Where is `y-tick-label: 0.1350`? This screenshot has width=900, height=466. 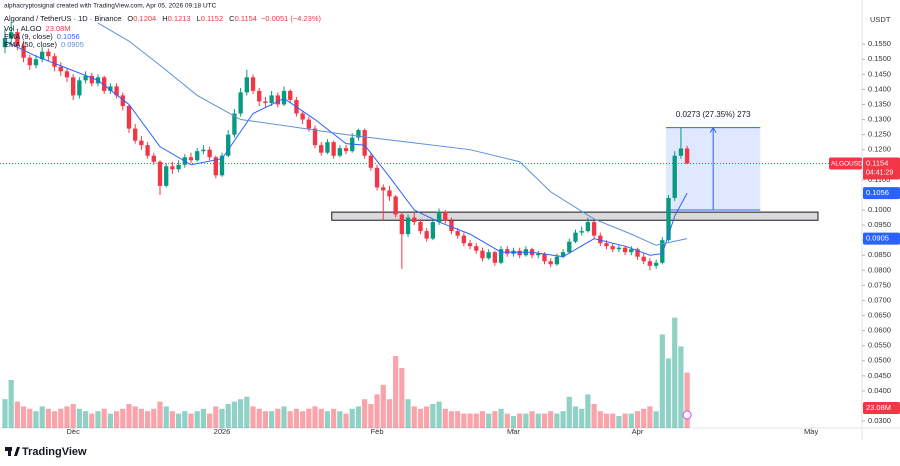
y-tick-label: 0.1350 is located at coordinates (879, 103).